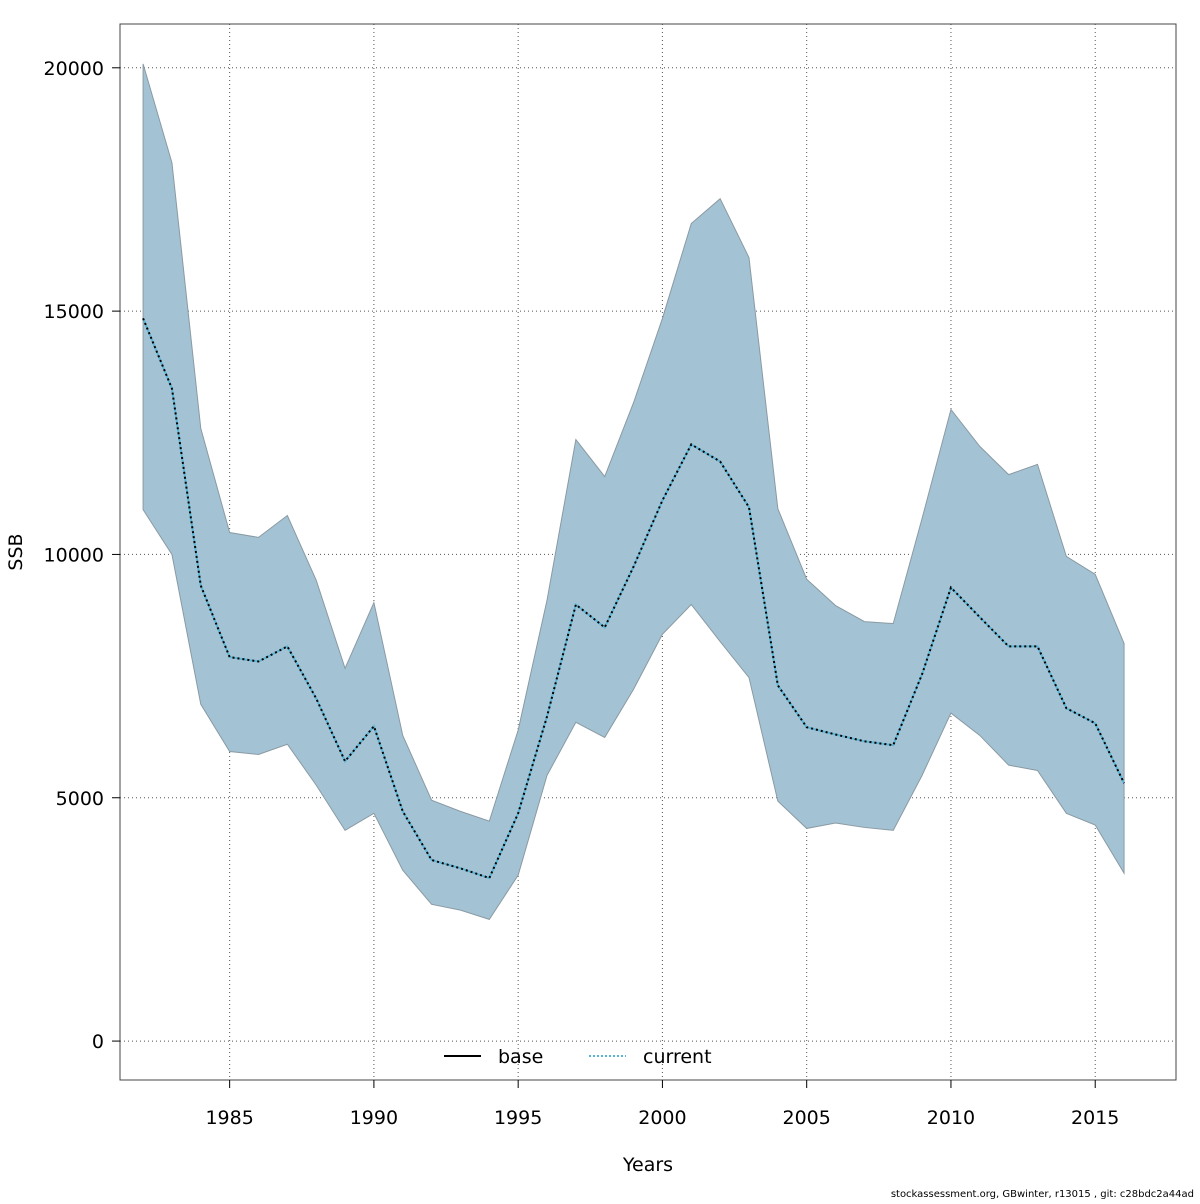 The image size is (1200, 1204). Describe the element at coordinates (80, 799) in the screenshot. I see `y-tick-label: 5000` at that location.